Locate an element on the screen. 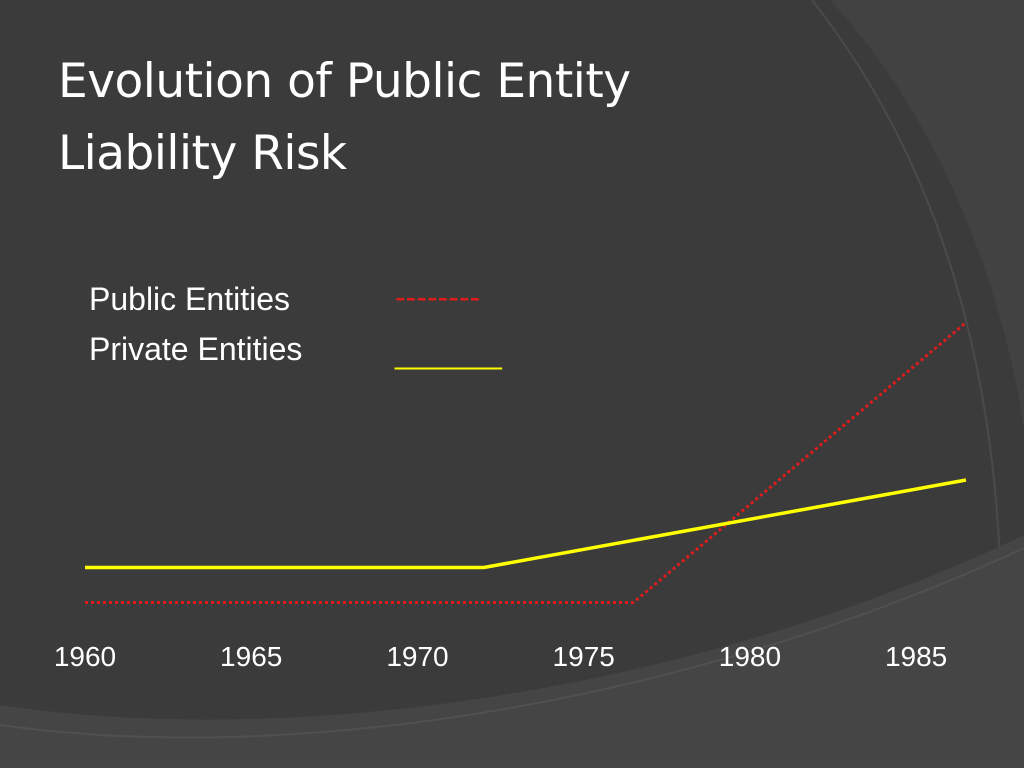 This screenshot has width=1024, height=768. series-line-private-entities is located at coordinates (526, 524).